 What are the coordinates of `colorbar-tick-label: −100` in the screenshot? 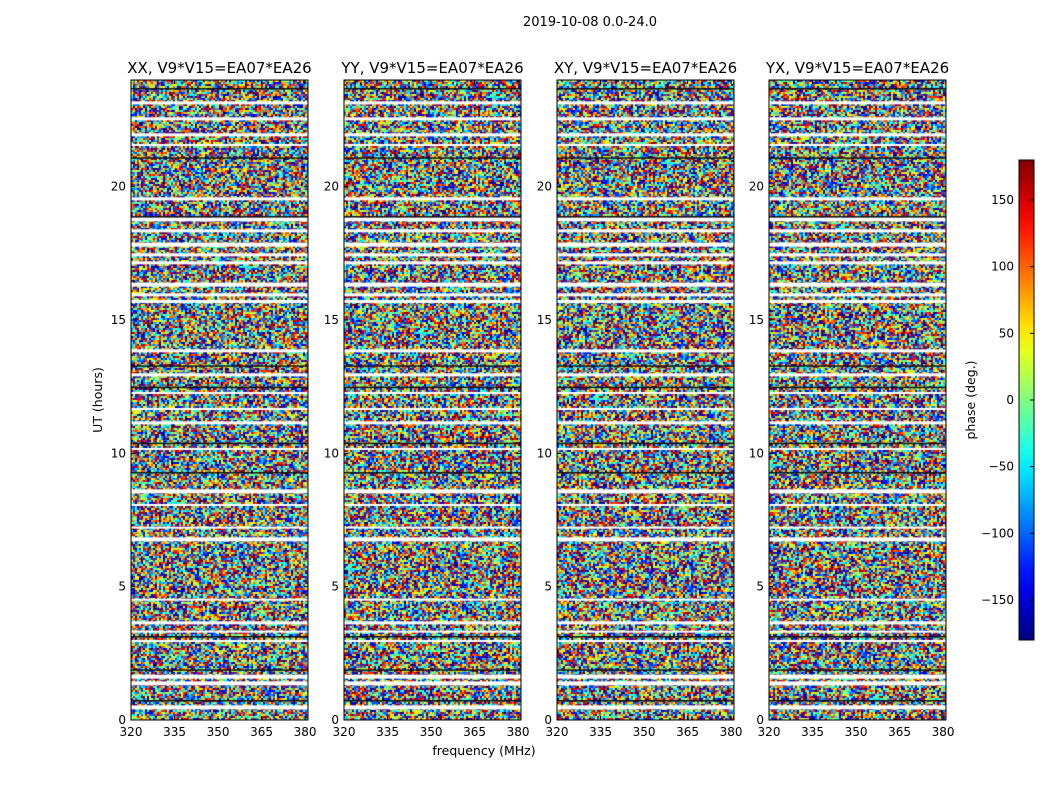 It's located at (997, 533).